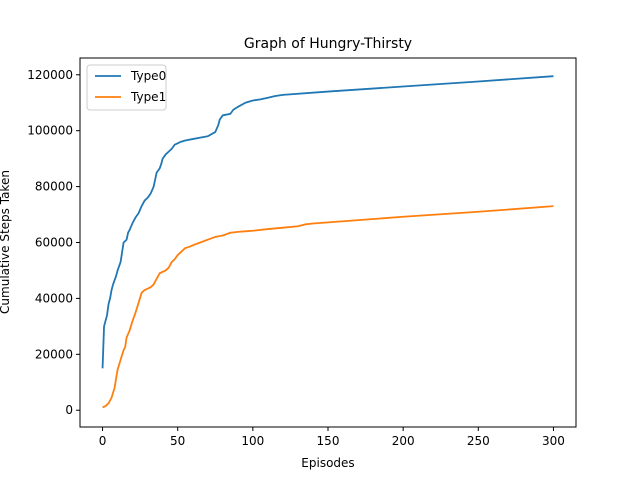  Describe the element at coordinates (478, 441) in the screenshot. I see `x-tick-label: 250` at that location.